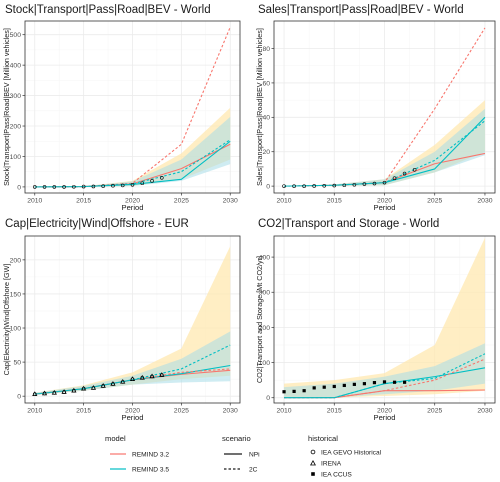 The width and height of the screenshot is (500, 482). Describe the element at coordinates (336, 475) in the screenshot. I see `legend-historical-ccus-label: IEA CCUS` at that location.